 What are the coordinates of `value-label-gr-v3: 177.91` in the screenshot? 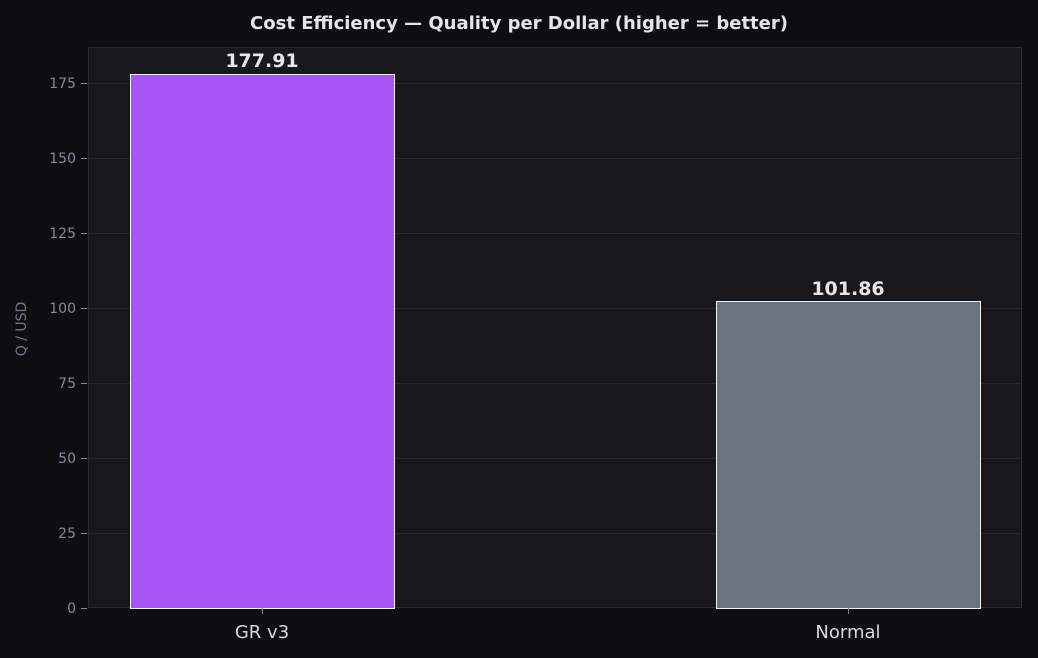 It's located at (262, 61).